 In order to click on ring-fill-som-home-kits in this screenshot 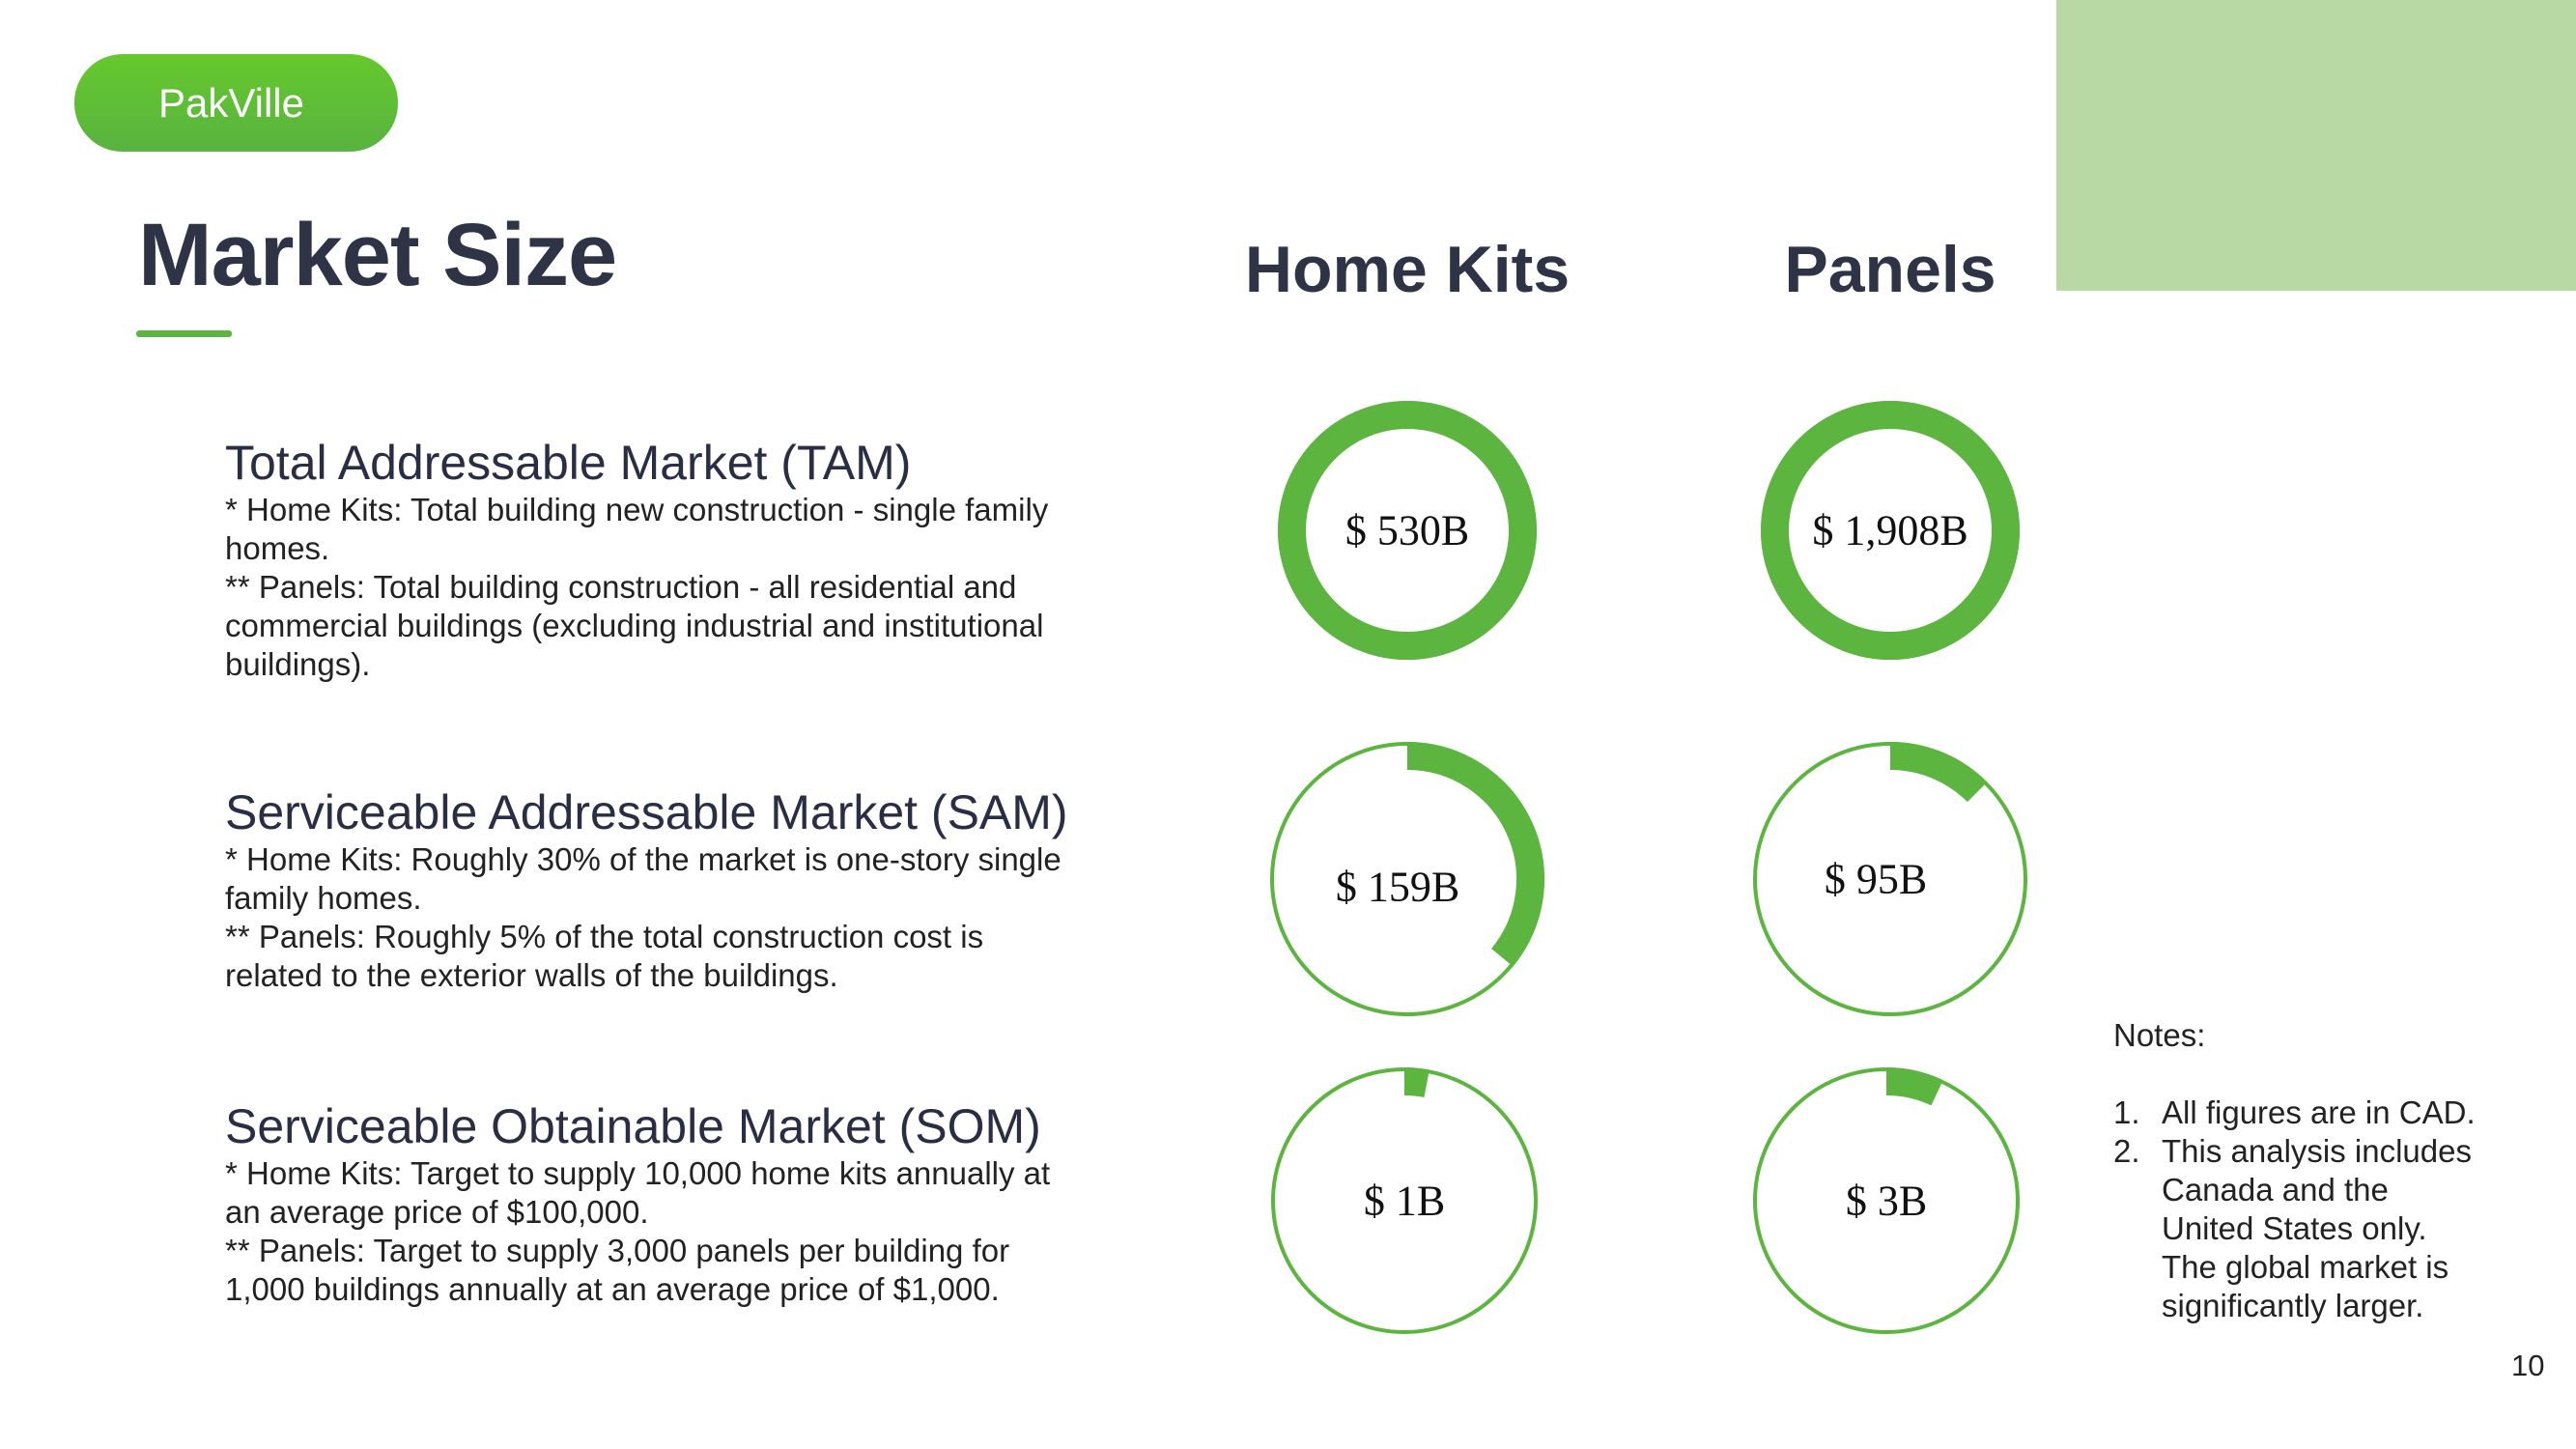, I will do `click(1416, 1082)`.